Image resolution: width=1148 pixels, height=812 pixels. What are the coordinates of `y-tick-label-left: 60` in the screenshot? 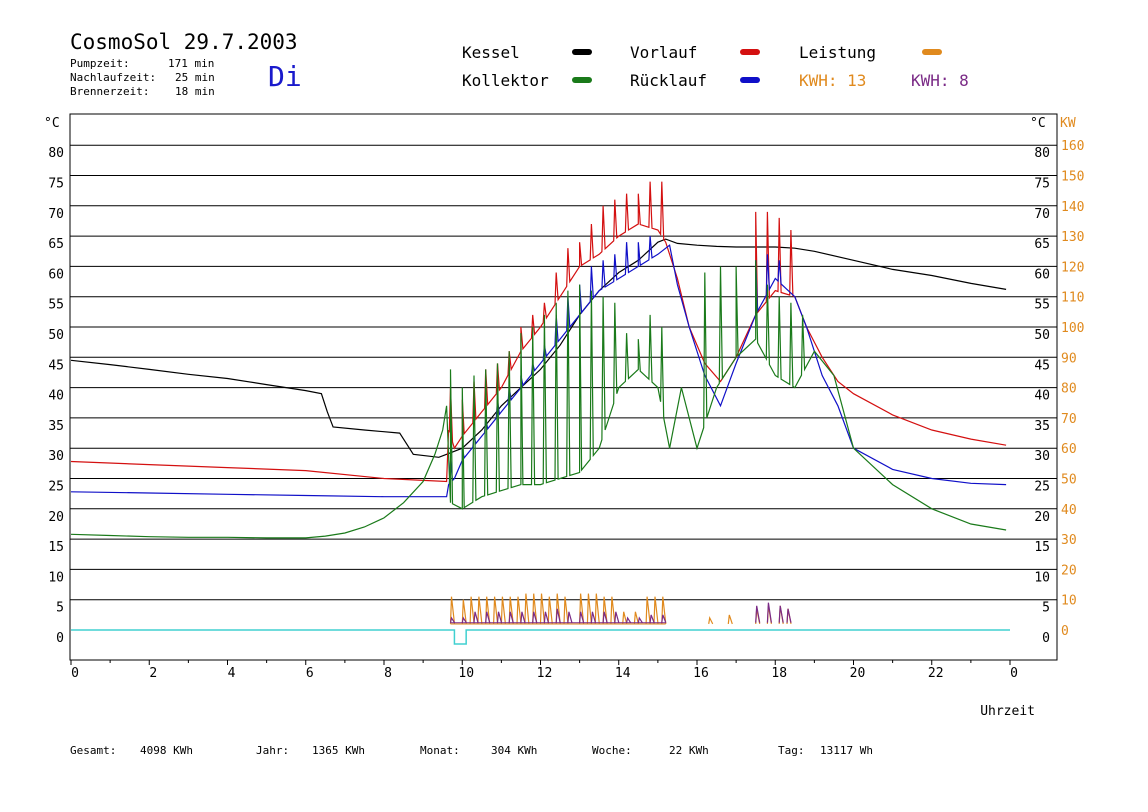 It's located at (56, 274).